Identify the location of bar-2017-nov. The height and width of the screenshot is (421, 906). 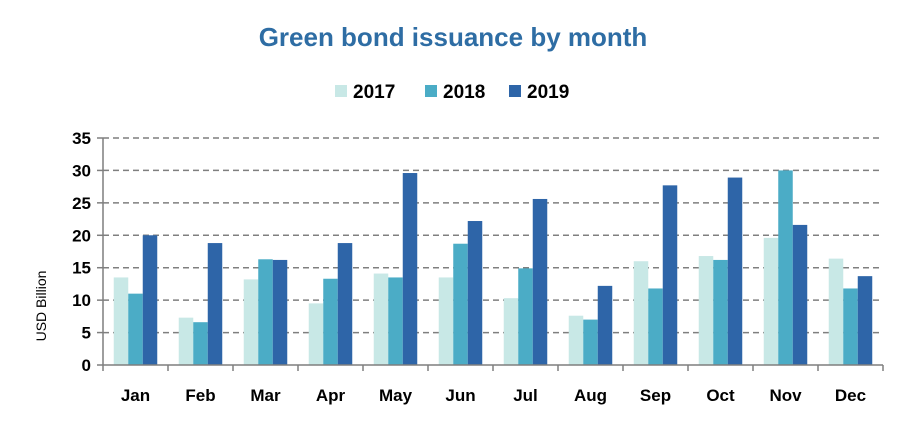
(771, 301).